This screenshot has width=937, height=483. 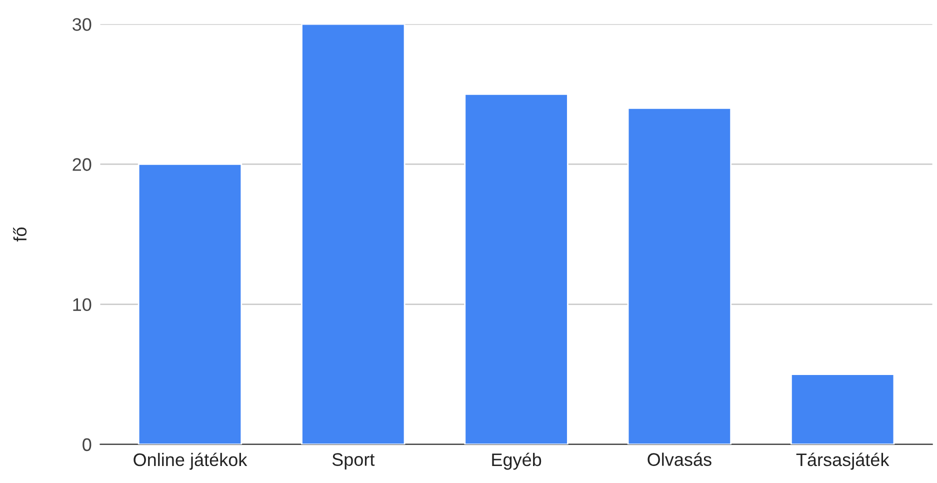 What do you see at coordinates (843, 461) in the screenshot?
I see `x-tick-label: Társasjáték` at bounding box center [843, 461].